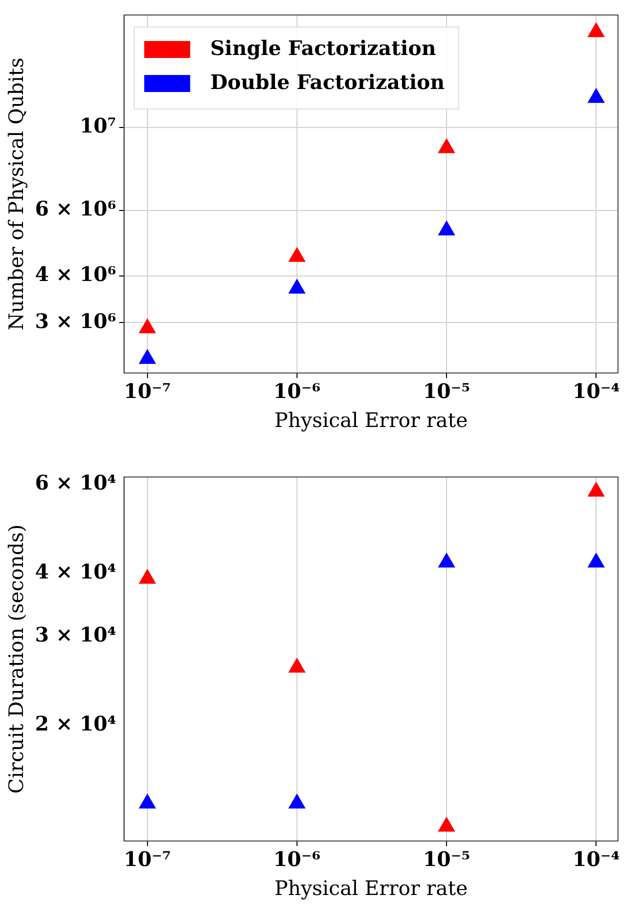 This screenshot has width=632, height=908. Describe the element at coordinates (16, 659) in the screenshot. I see `y-axis-title: Circuit Duration (seconds)` at that location.